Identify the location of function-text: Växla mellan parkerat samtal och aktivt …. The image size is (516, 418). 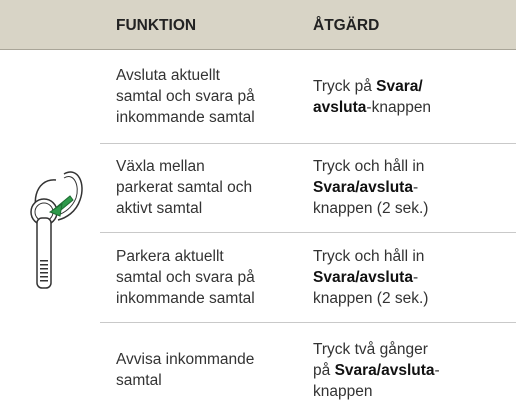
(184, 187).